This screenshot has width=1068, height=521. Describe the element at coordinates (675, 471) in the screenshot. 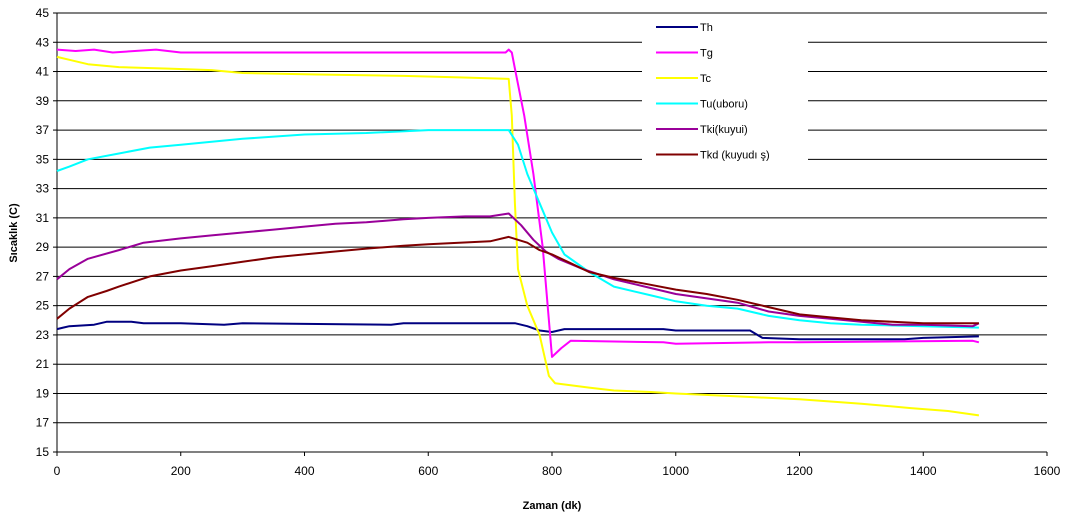

I see `x-tick-label: 1000` at that location.